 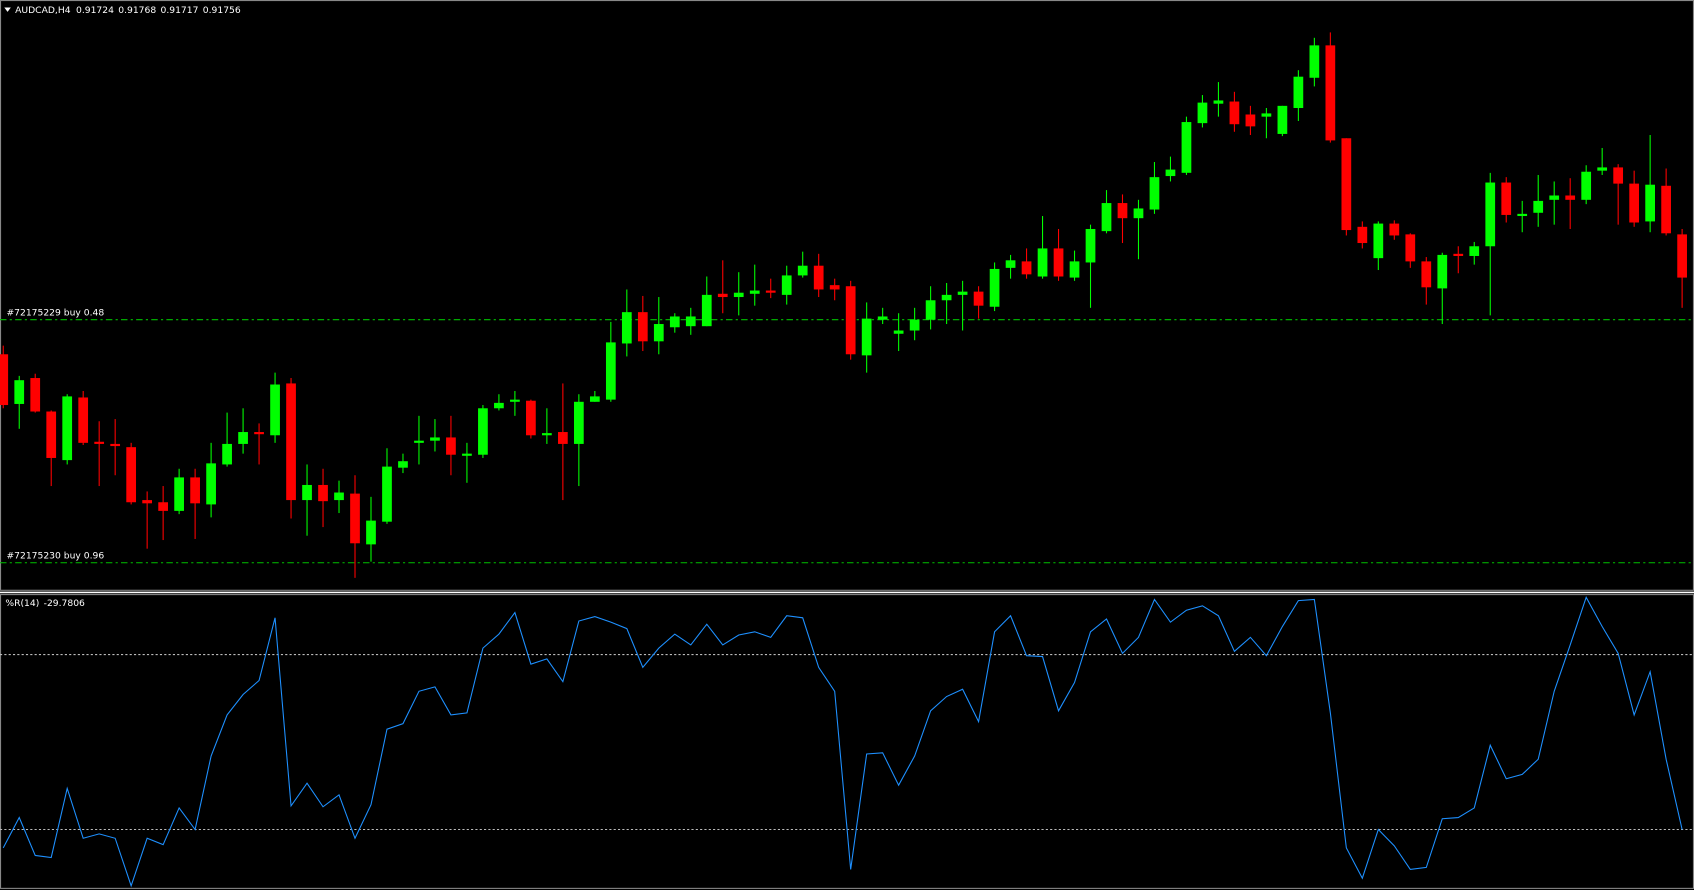 I want to click on indicator-value: -29.7806, so click(x=64, y=603).